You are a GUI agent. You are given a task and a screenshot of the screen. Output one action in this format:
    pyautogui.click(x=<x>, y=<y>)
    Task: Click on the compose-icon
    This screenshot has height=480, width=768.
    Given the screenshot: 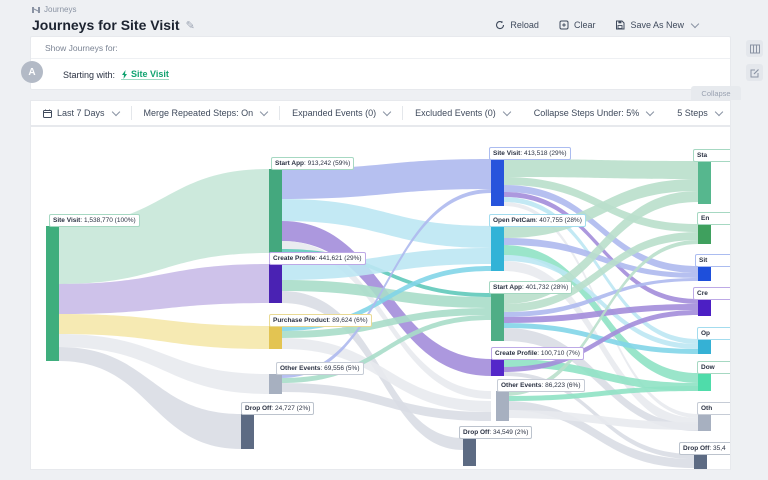 What is the action you would take?
    pyautogui.click(x=754, y=72)
    